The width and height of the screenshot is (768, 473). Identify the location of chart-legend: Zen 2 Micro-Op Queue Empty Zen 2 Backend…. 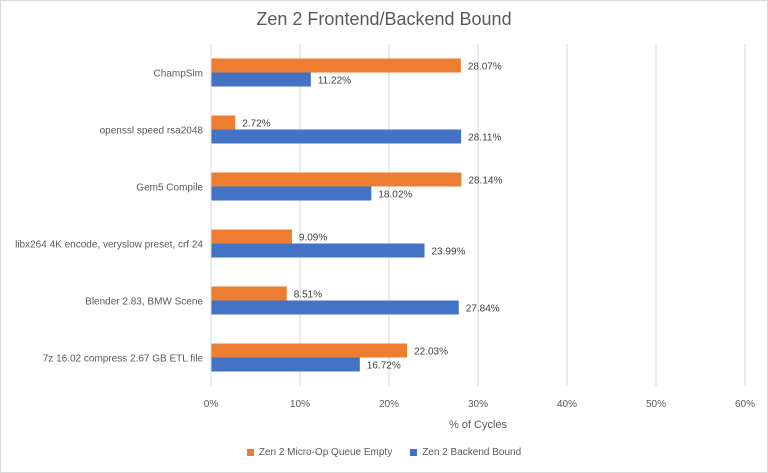
(384, 452).